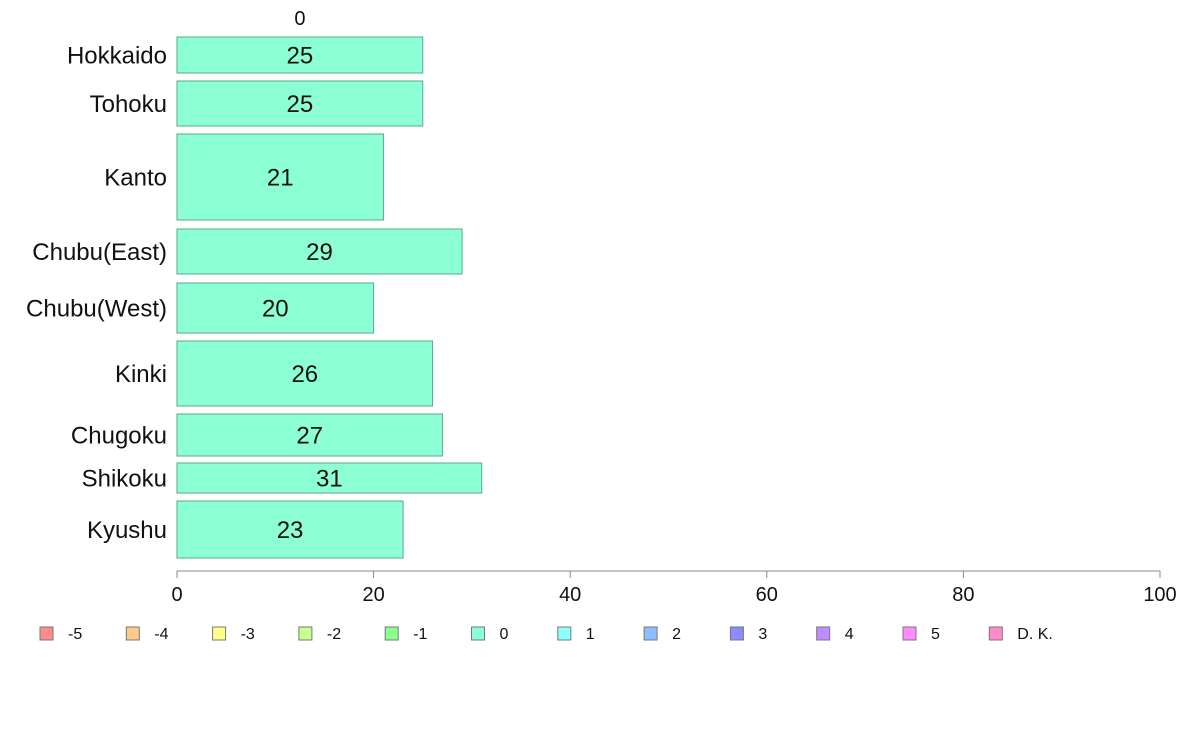 This screenshot has width=1188, height=736. Describe the element at coordinates (935, 634) in the screenshot. I see `legend-label: 5` at that location.